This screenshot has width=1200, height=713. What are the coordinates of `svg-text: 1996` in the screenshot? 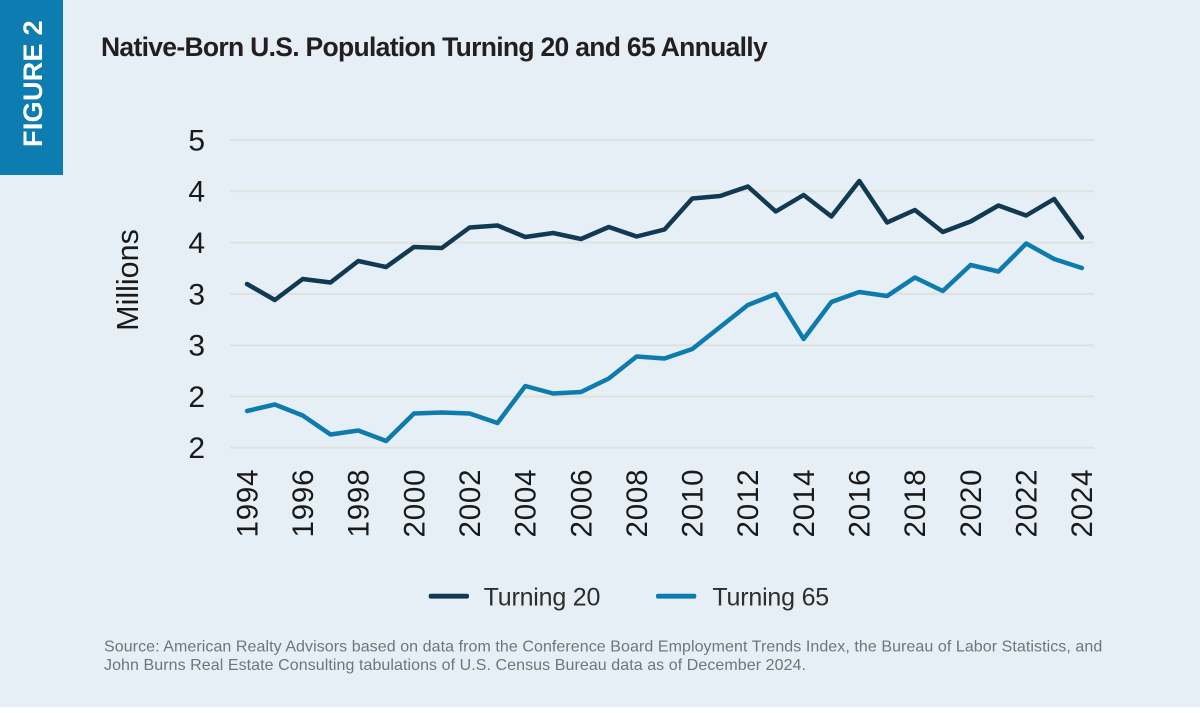 It's located at (303, 503).